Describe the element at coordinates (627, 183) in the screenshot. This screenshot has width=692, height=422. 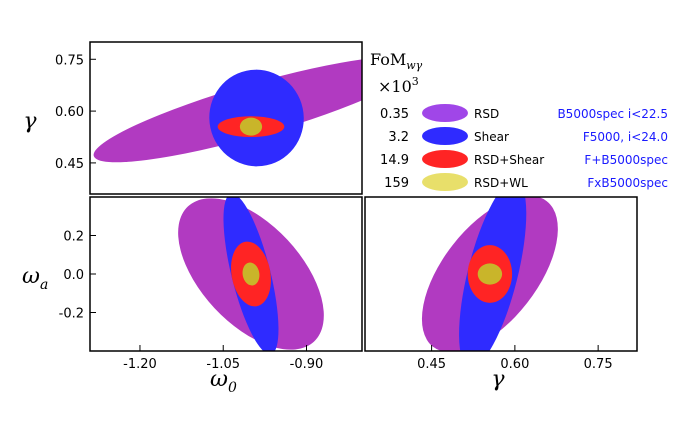
I see `legend-entry-survey: FxB5000spec` at that location.